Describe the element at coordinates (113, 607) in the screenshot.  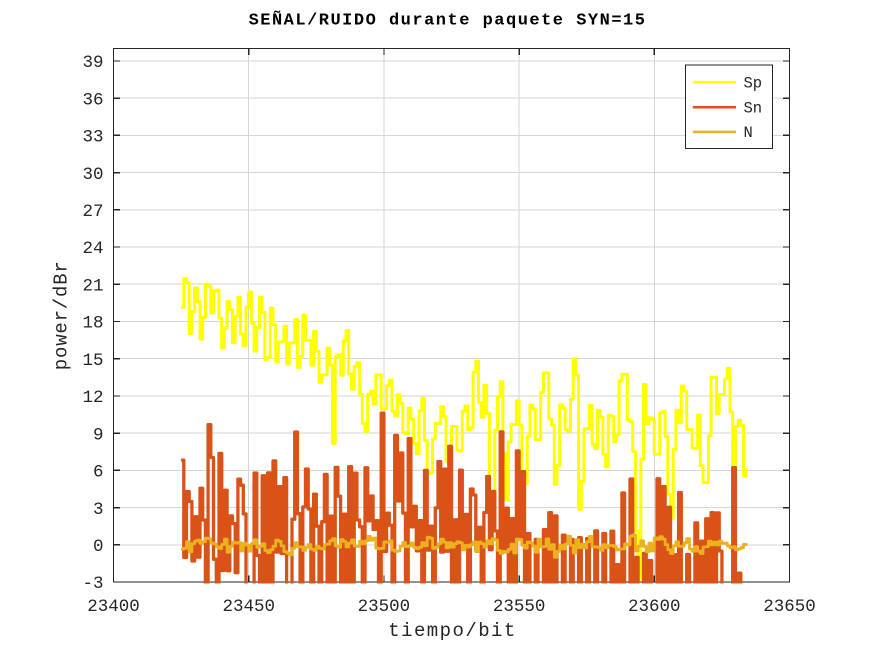
I see `svg-text: 23400` at that location.